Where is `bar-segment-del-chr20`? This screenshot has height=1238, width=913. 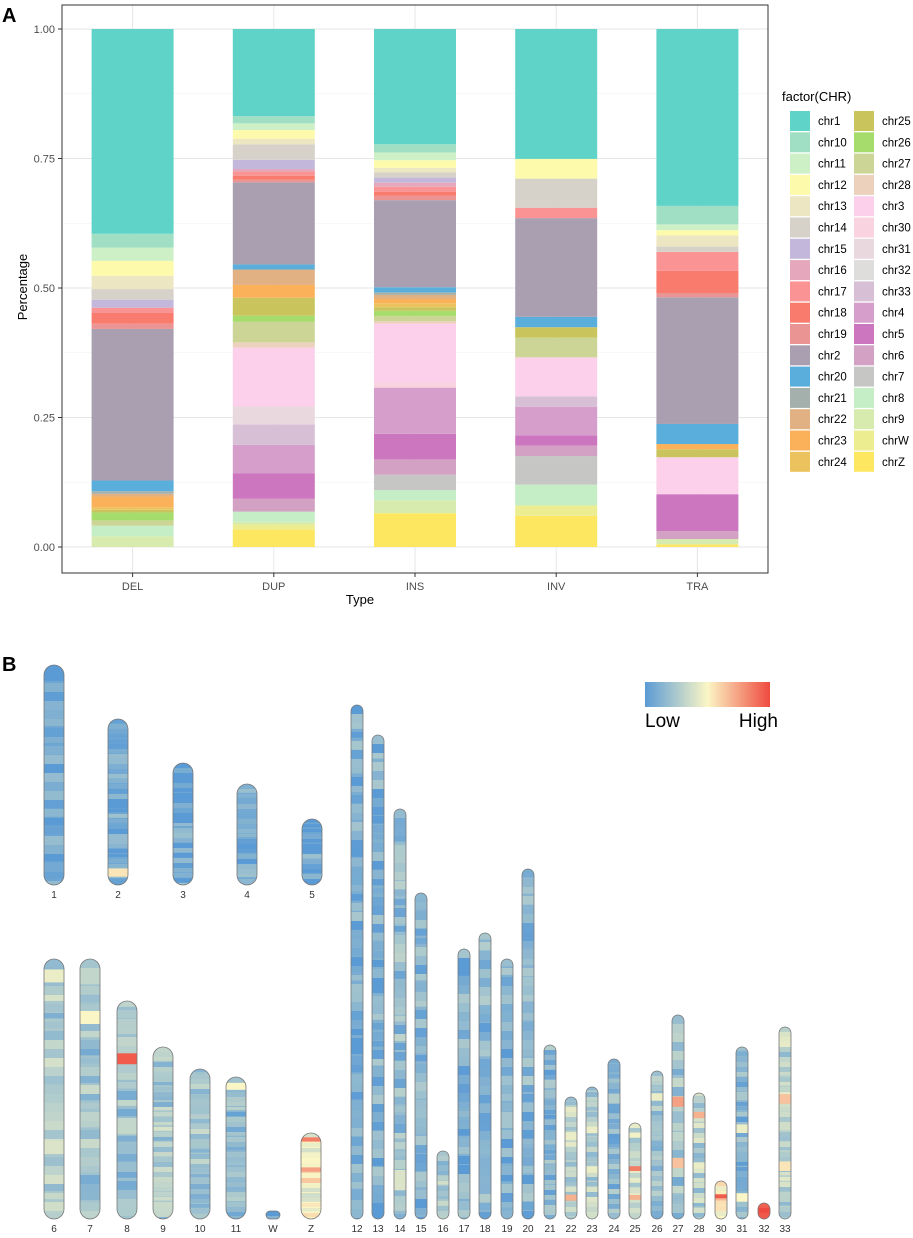 bar-segment-del-chr20 is located at coordinates (132, 486).